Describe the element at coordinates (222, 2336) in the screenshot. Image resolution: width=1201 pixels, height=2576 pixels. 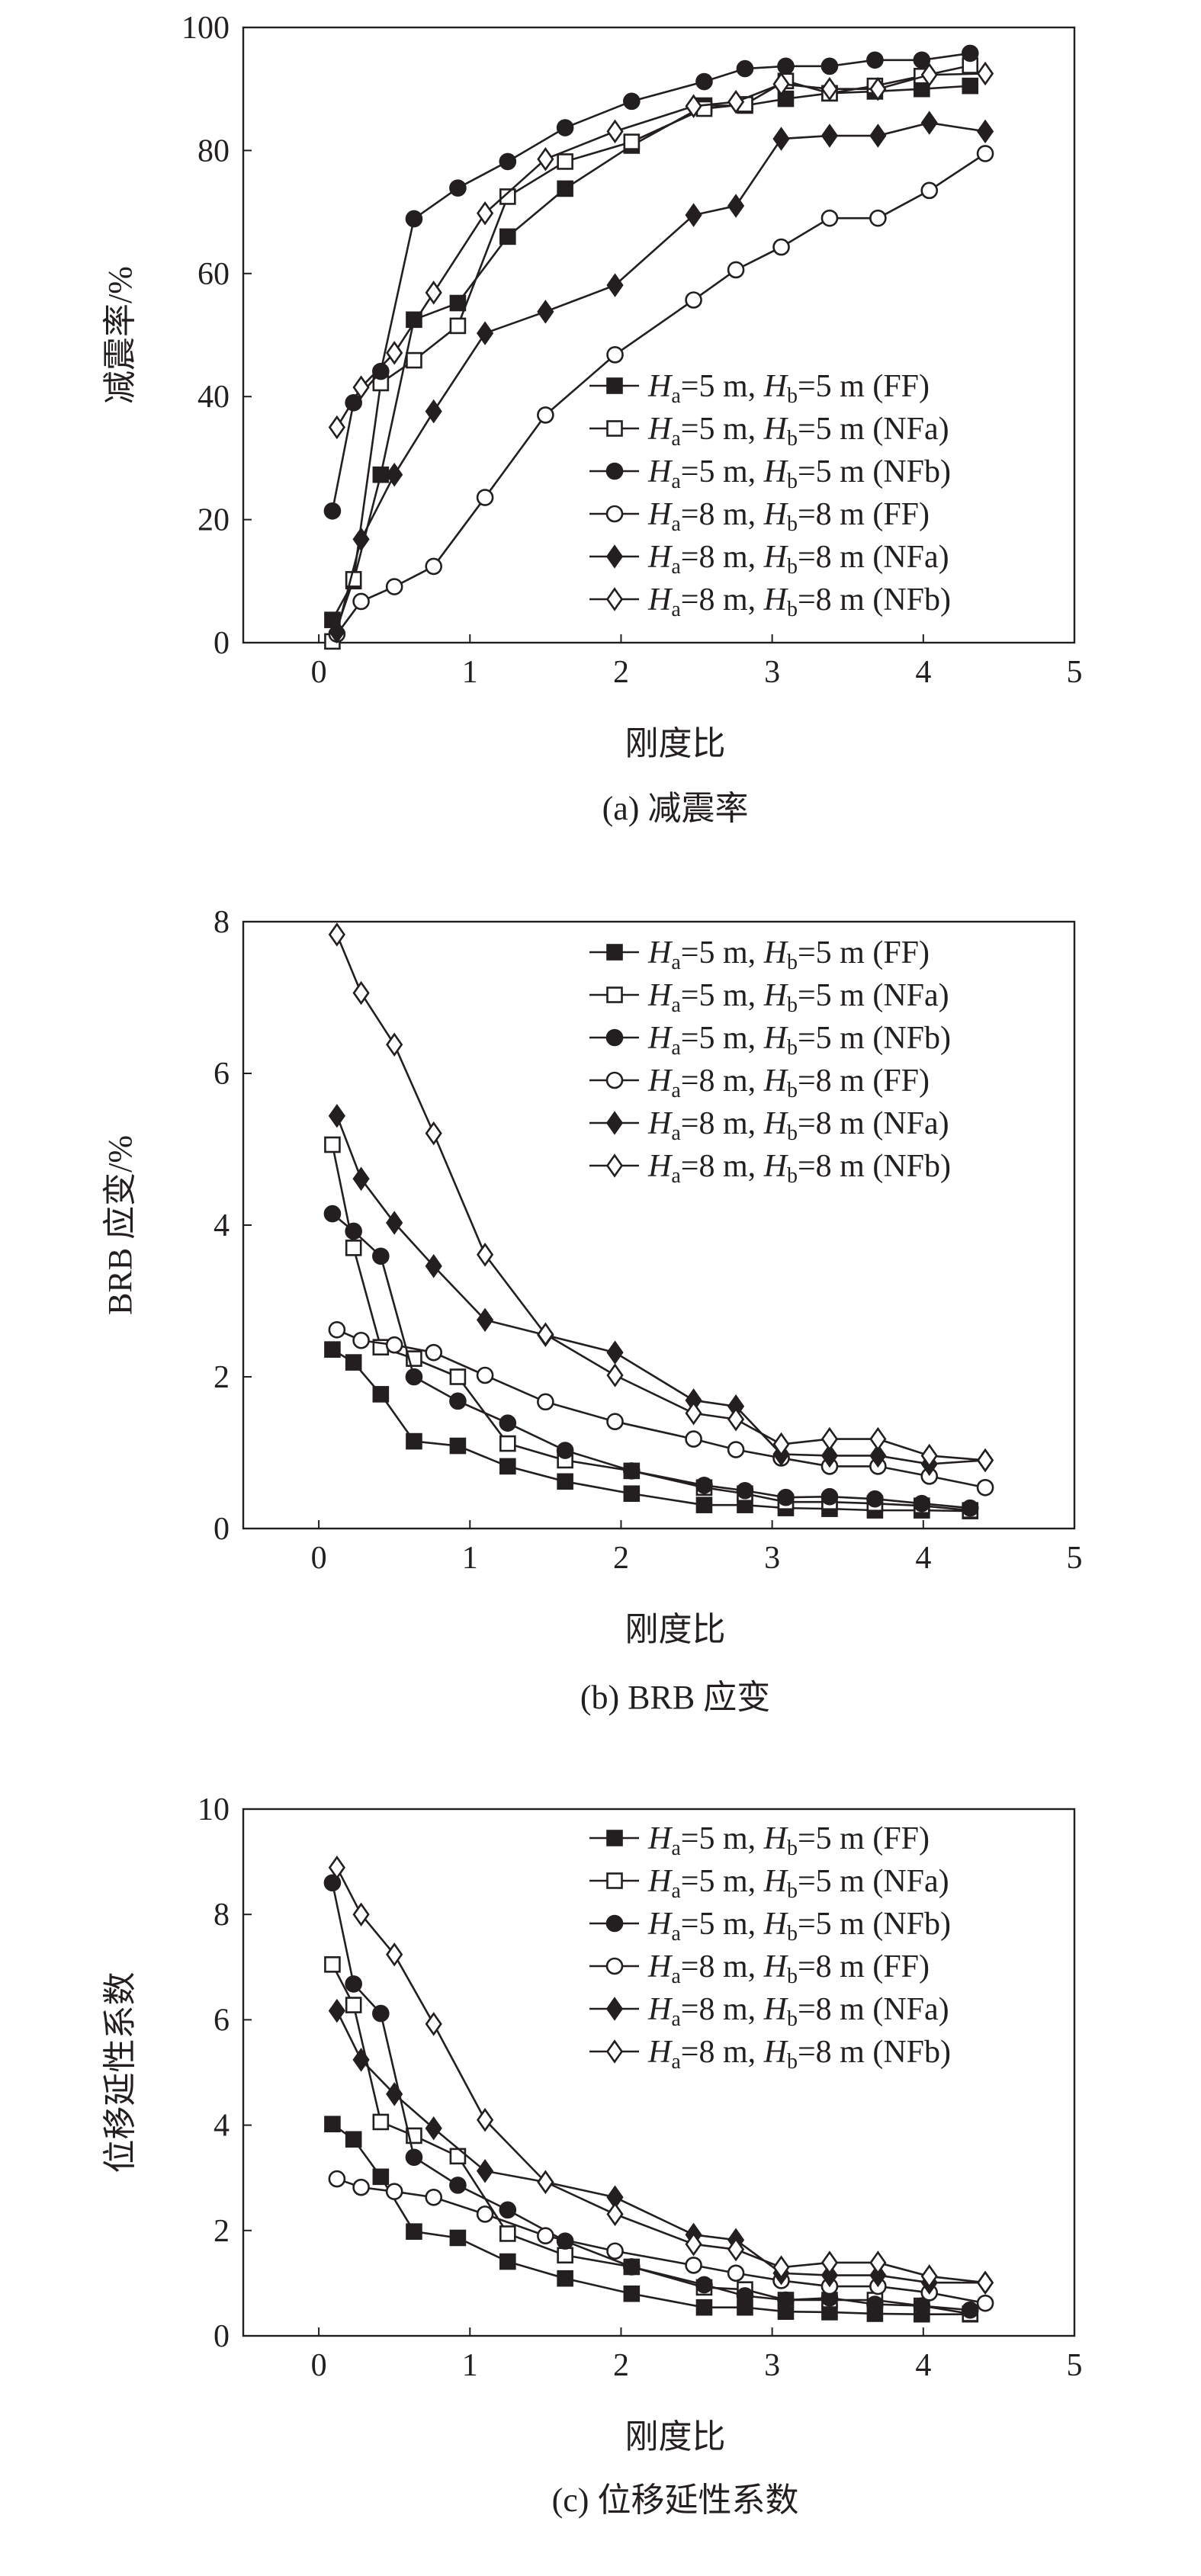
I see `y-tick-label: 0` at that location.